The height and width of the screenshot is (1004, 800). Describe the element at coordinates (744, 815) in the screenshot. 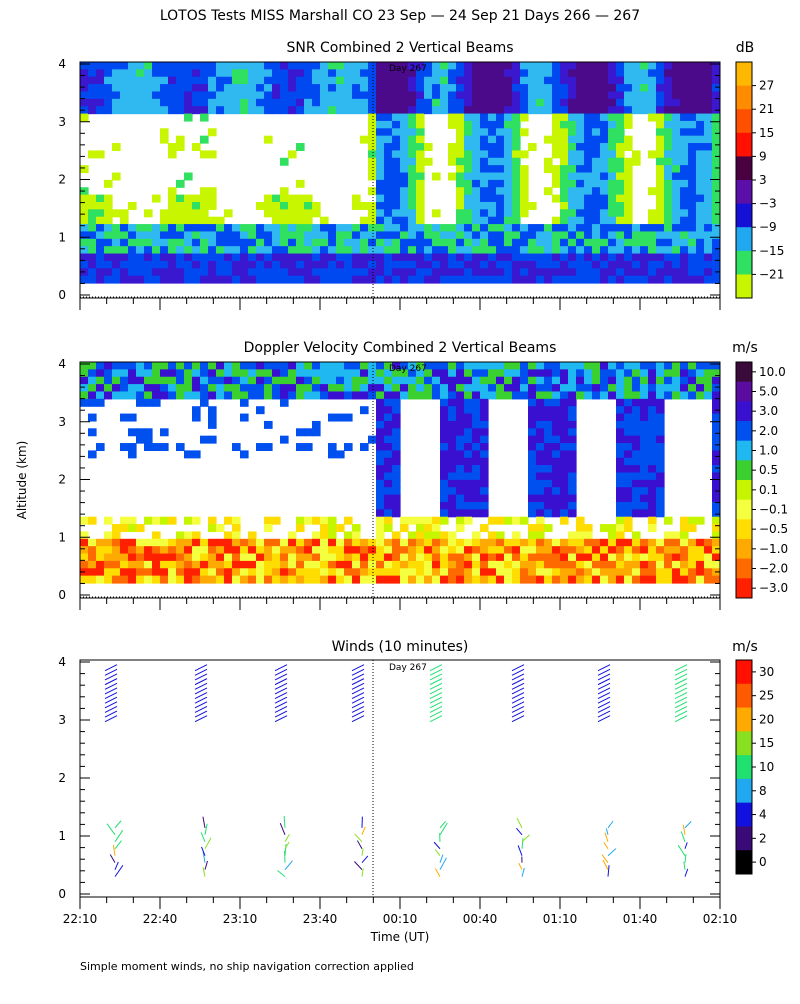

I see `winds-colorbar-swatch` at that location.